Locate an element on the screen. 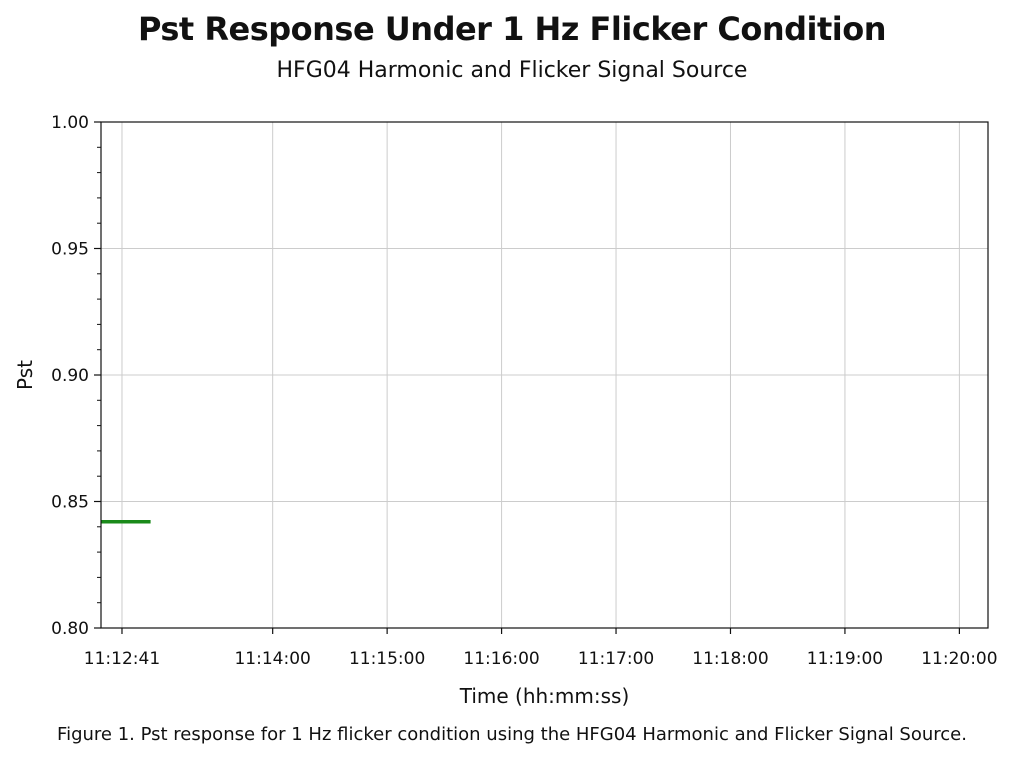 This screenshot has height=768, width=1024. x-tick-label: 11:14:00 is located at coordinates (272, 659).